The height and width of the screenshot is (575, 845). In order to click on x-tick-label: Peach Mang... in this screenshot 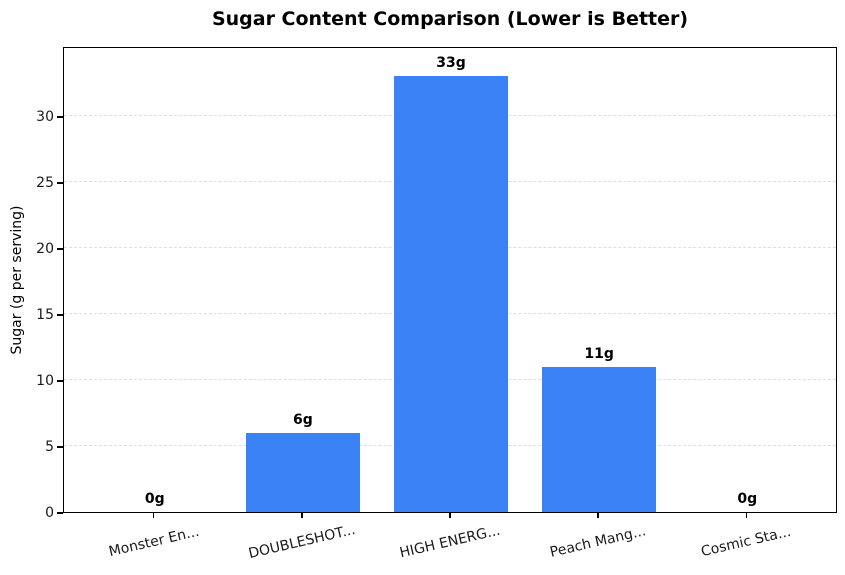, I will do `click(598, 542)`.